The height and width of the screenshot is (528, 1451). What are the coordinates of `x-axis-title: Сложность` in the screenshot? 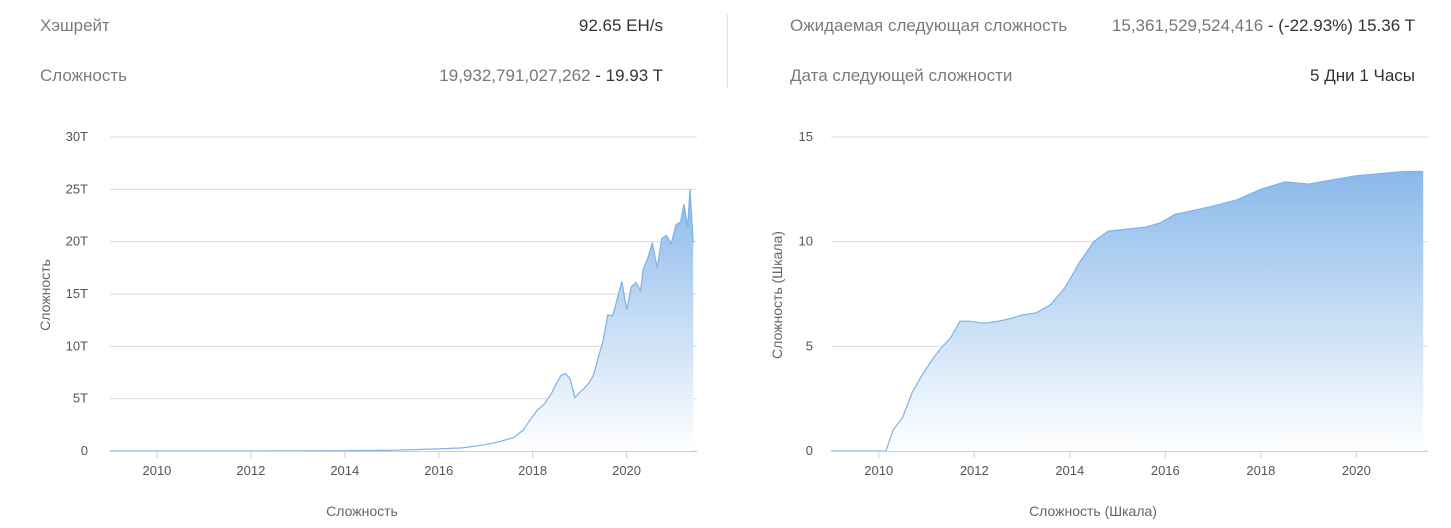 It's located at (362, 511).